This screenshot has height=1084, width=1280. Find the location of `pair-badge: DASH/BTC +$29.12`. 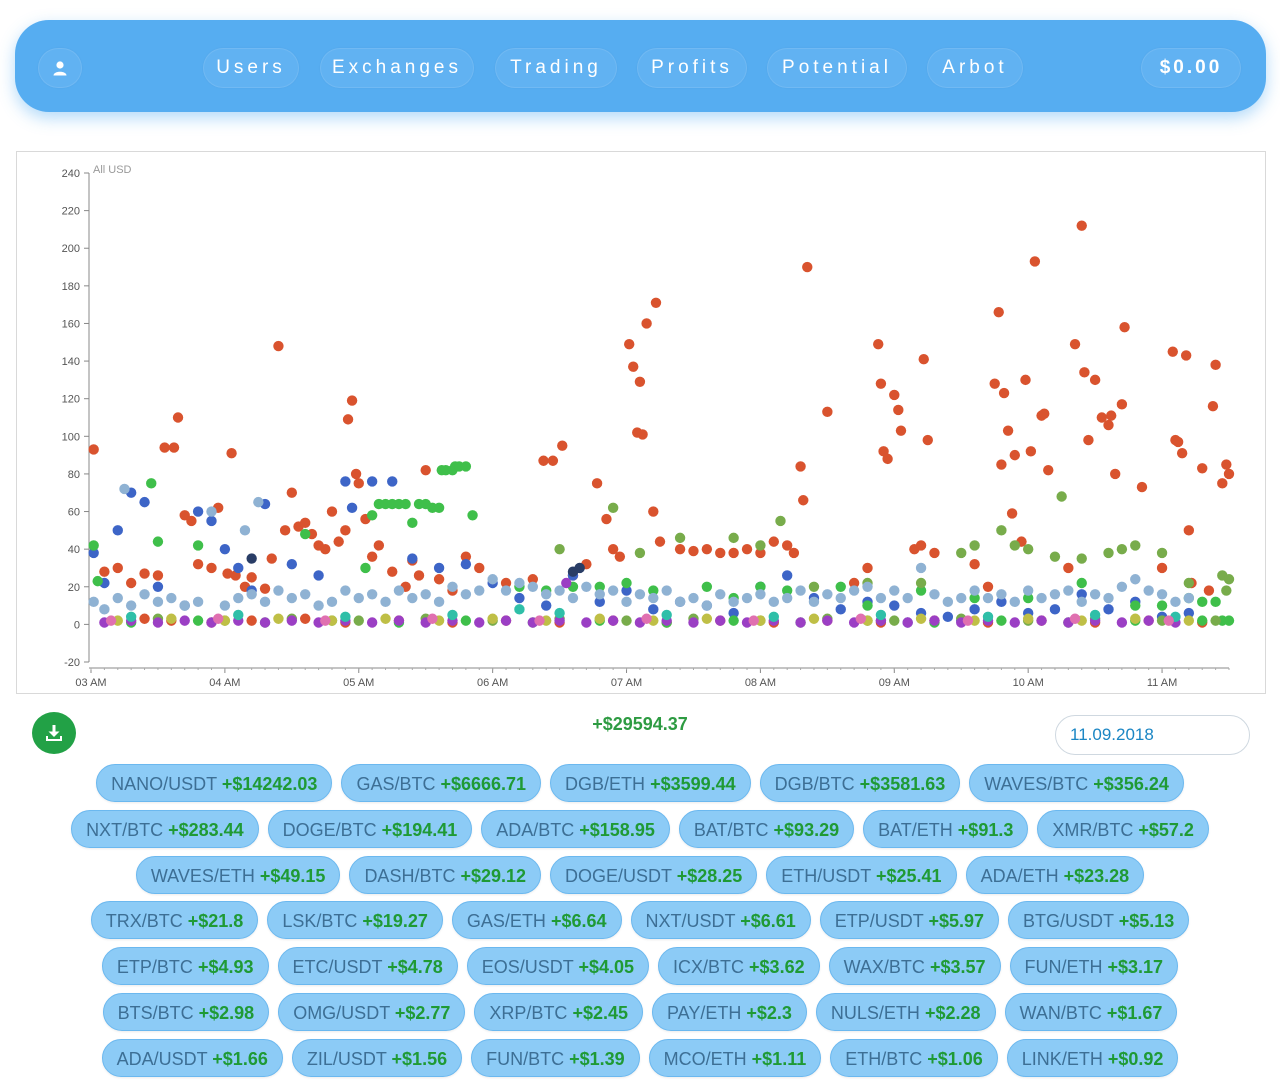

pair-badge: DASH/BTC +$29.12 is located at coordinates (445, 875).